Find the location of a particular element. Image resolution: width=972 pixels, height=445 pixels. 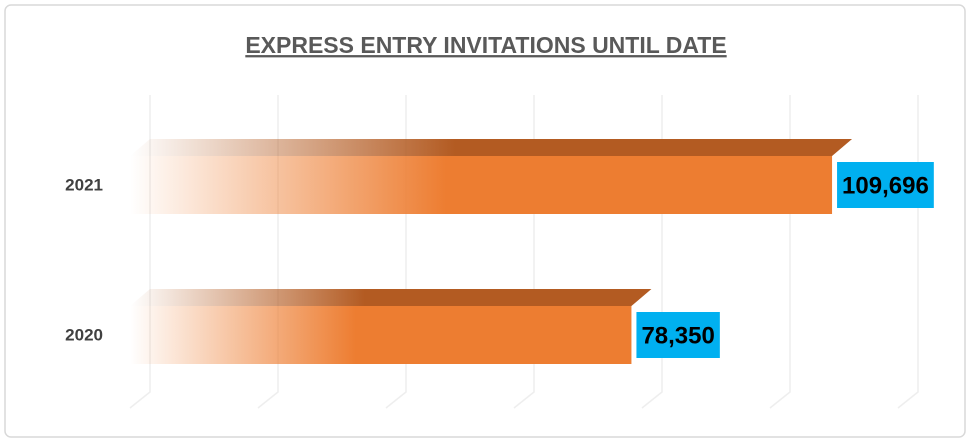

y-tick-label: 2020 is located at coordinates (84, 334).